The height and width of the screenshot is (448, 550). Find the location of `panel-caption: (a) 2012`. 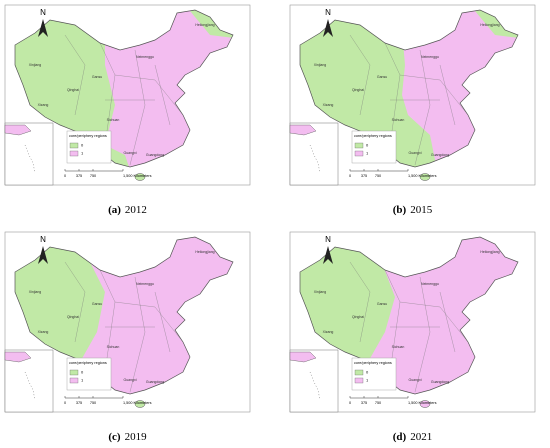

panel-caption: (a) 2012 is located at coordinates (127, 210).